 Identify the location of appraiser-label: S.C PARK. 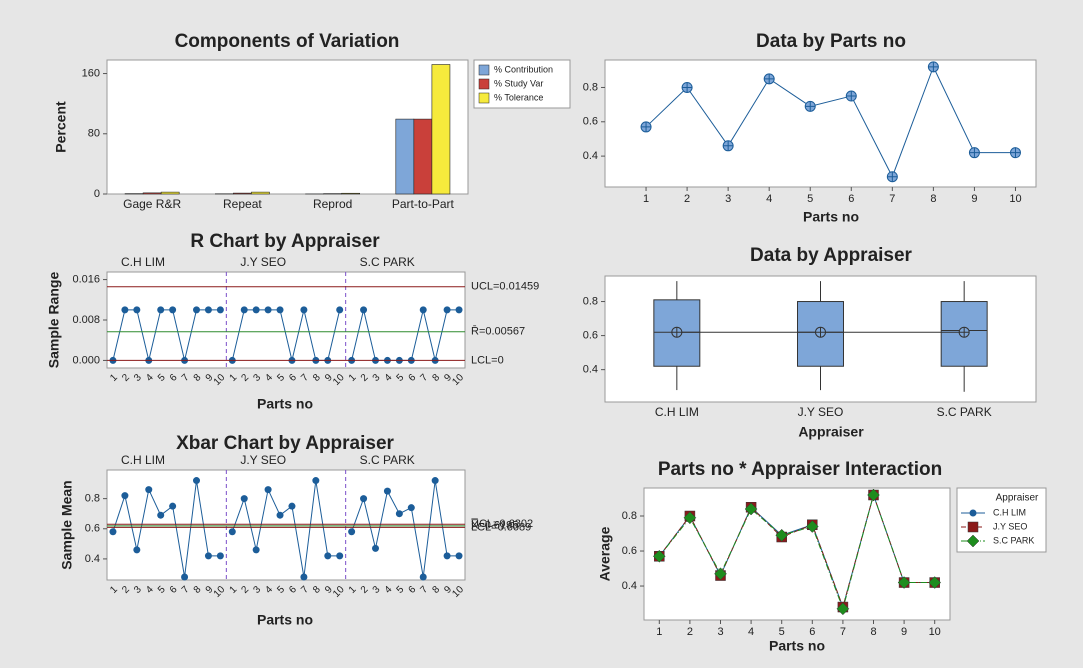
(387, 262).